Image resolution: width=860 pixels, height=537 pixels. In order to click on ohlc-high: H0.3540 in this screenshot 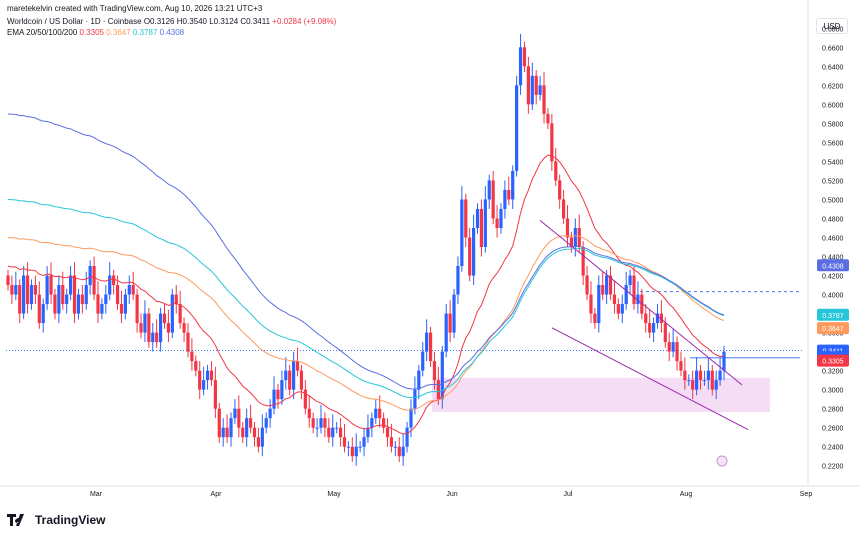, I will do `click(191, 21)`.